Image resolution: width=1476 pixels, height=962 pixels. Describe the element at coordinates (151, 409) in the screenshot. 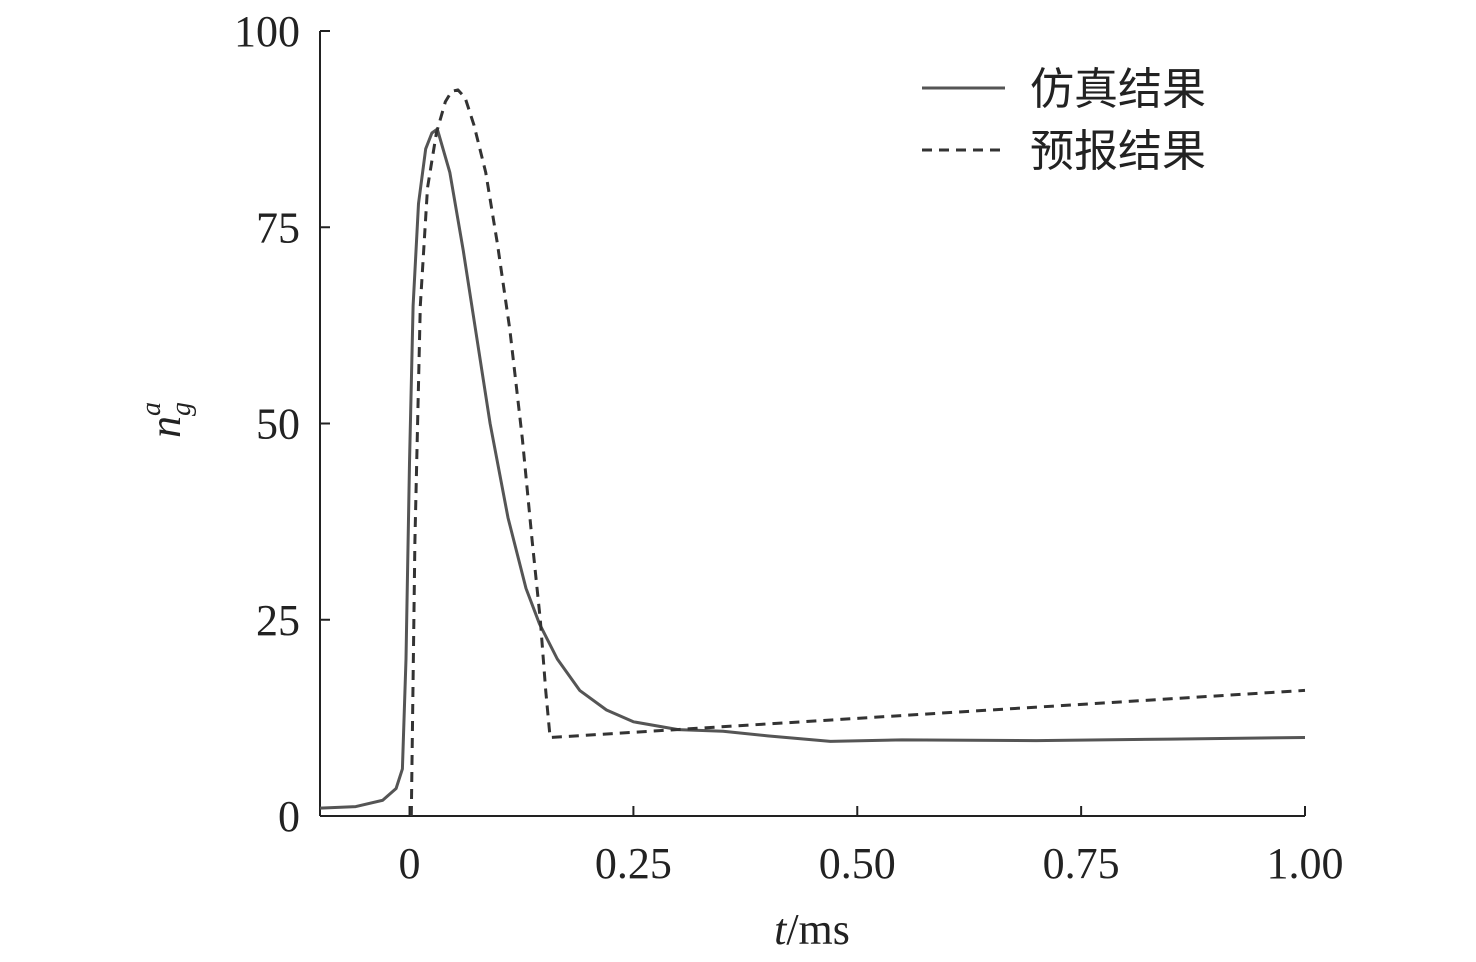

I see `y-axis-sup: a` at that location.